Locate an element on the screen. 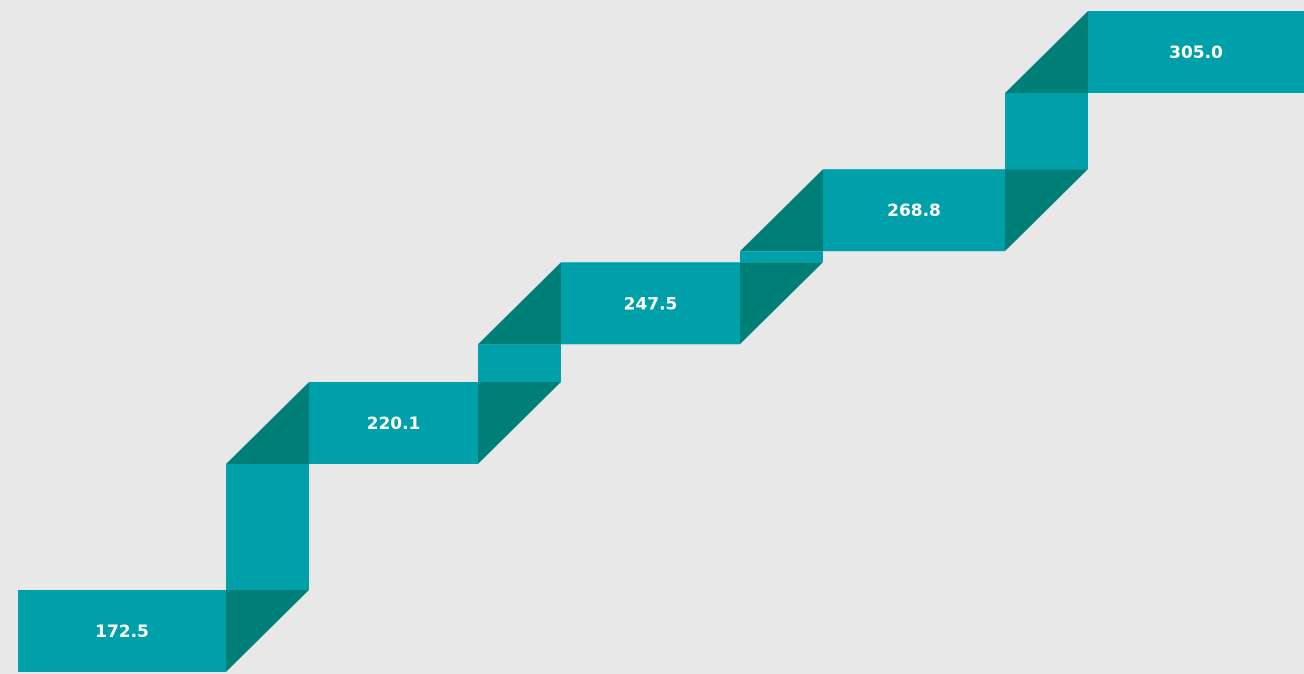 The height and width of the screenshot is (674, 1304). value-label: 247.5 is located at coordinates (651, 304).